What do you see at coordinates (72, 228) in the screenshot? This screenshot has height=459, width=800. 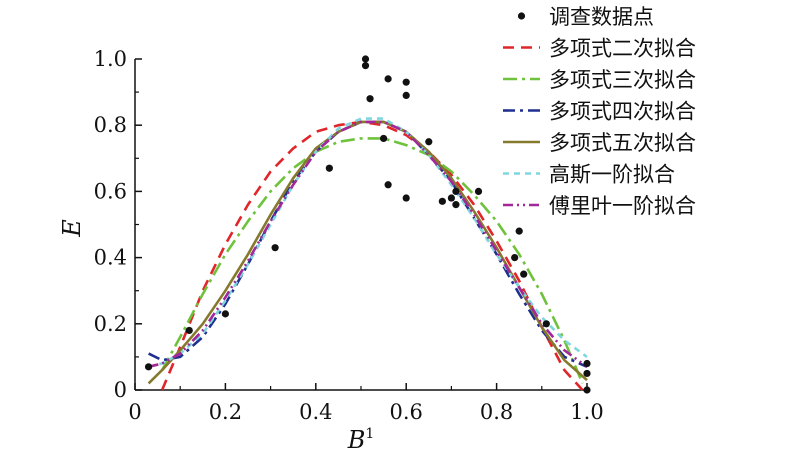 I see `y-axis-title: E` at bounding box center [72, 228].